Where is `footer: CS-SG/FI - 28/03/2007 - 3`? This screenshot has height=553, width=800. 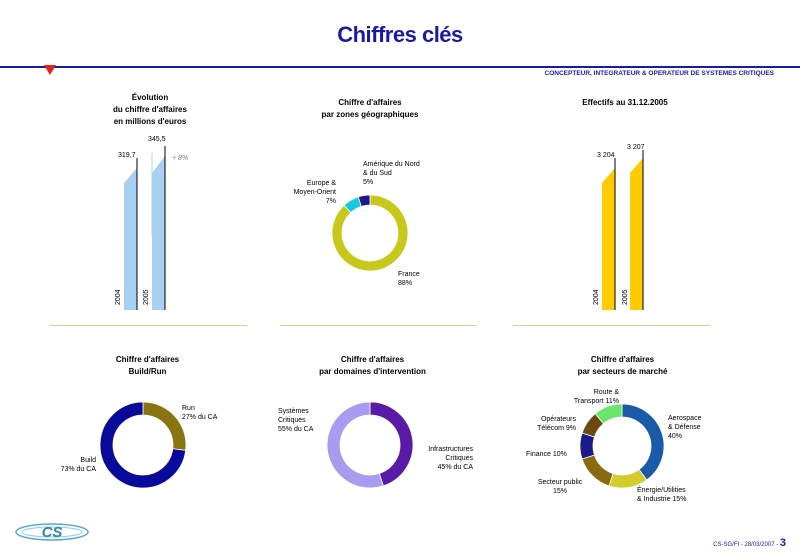
footer: CS-SG/FI - 28/03/2007 - 3 is located at coordinates (749, 543).